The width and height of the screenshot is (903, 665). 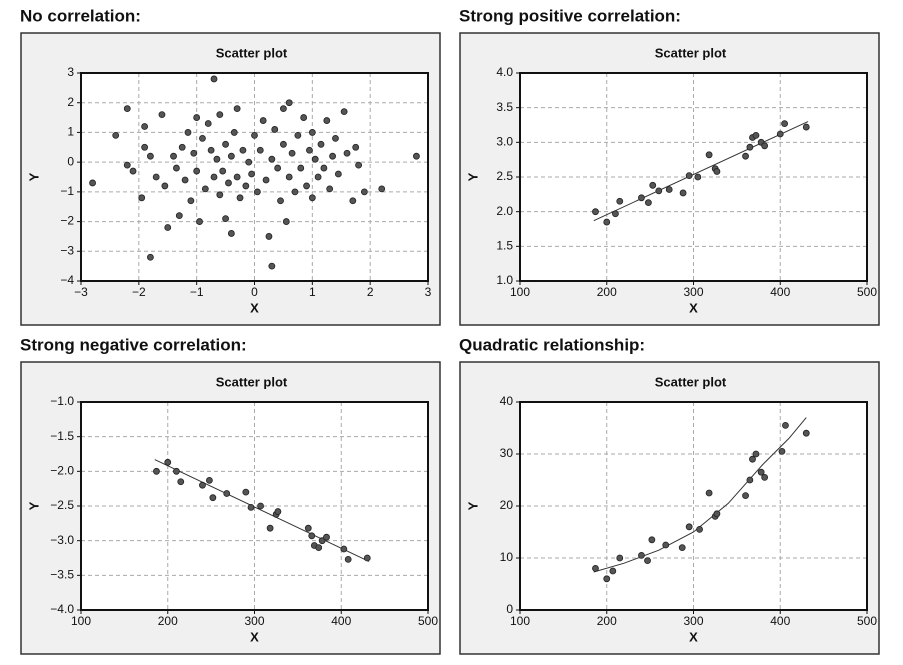 I want to click on y-tick-label: 1.0, so click(x=504, y=280).